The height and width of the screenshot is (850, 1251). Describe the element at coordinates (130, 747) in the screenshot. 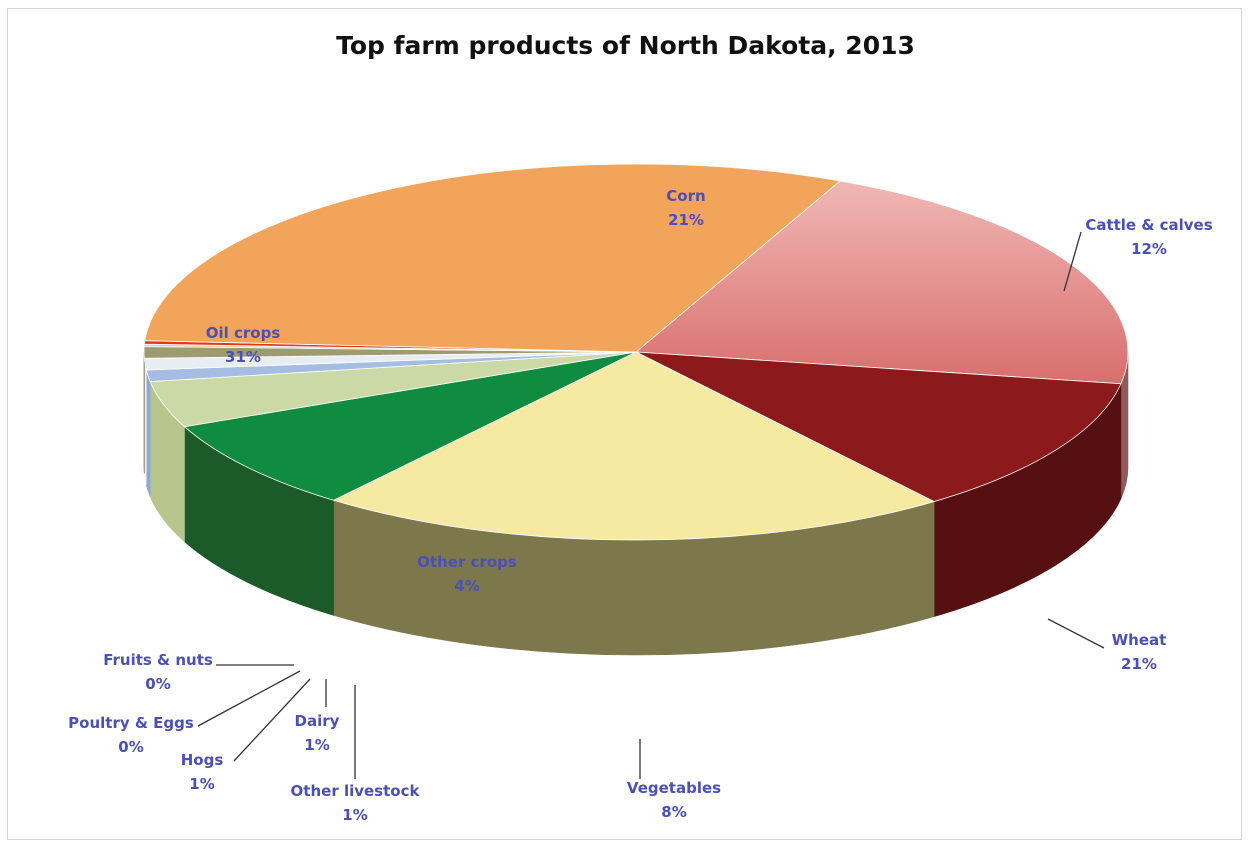

I see `label-value-poultry-and-eggs: 0%` at that location.